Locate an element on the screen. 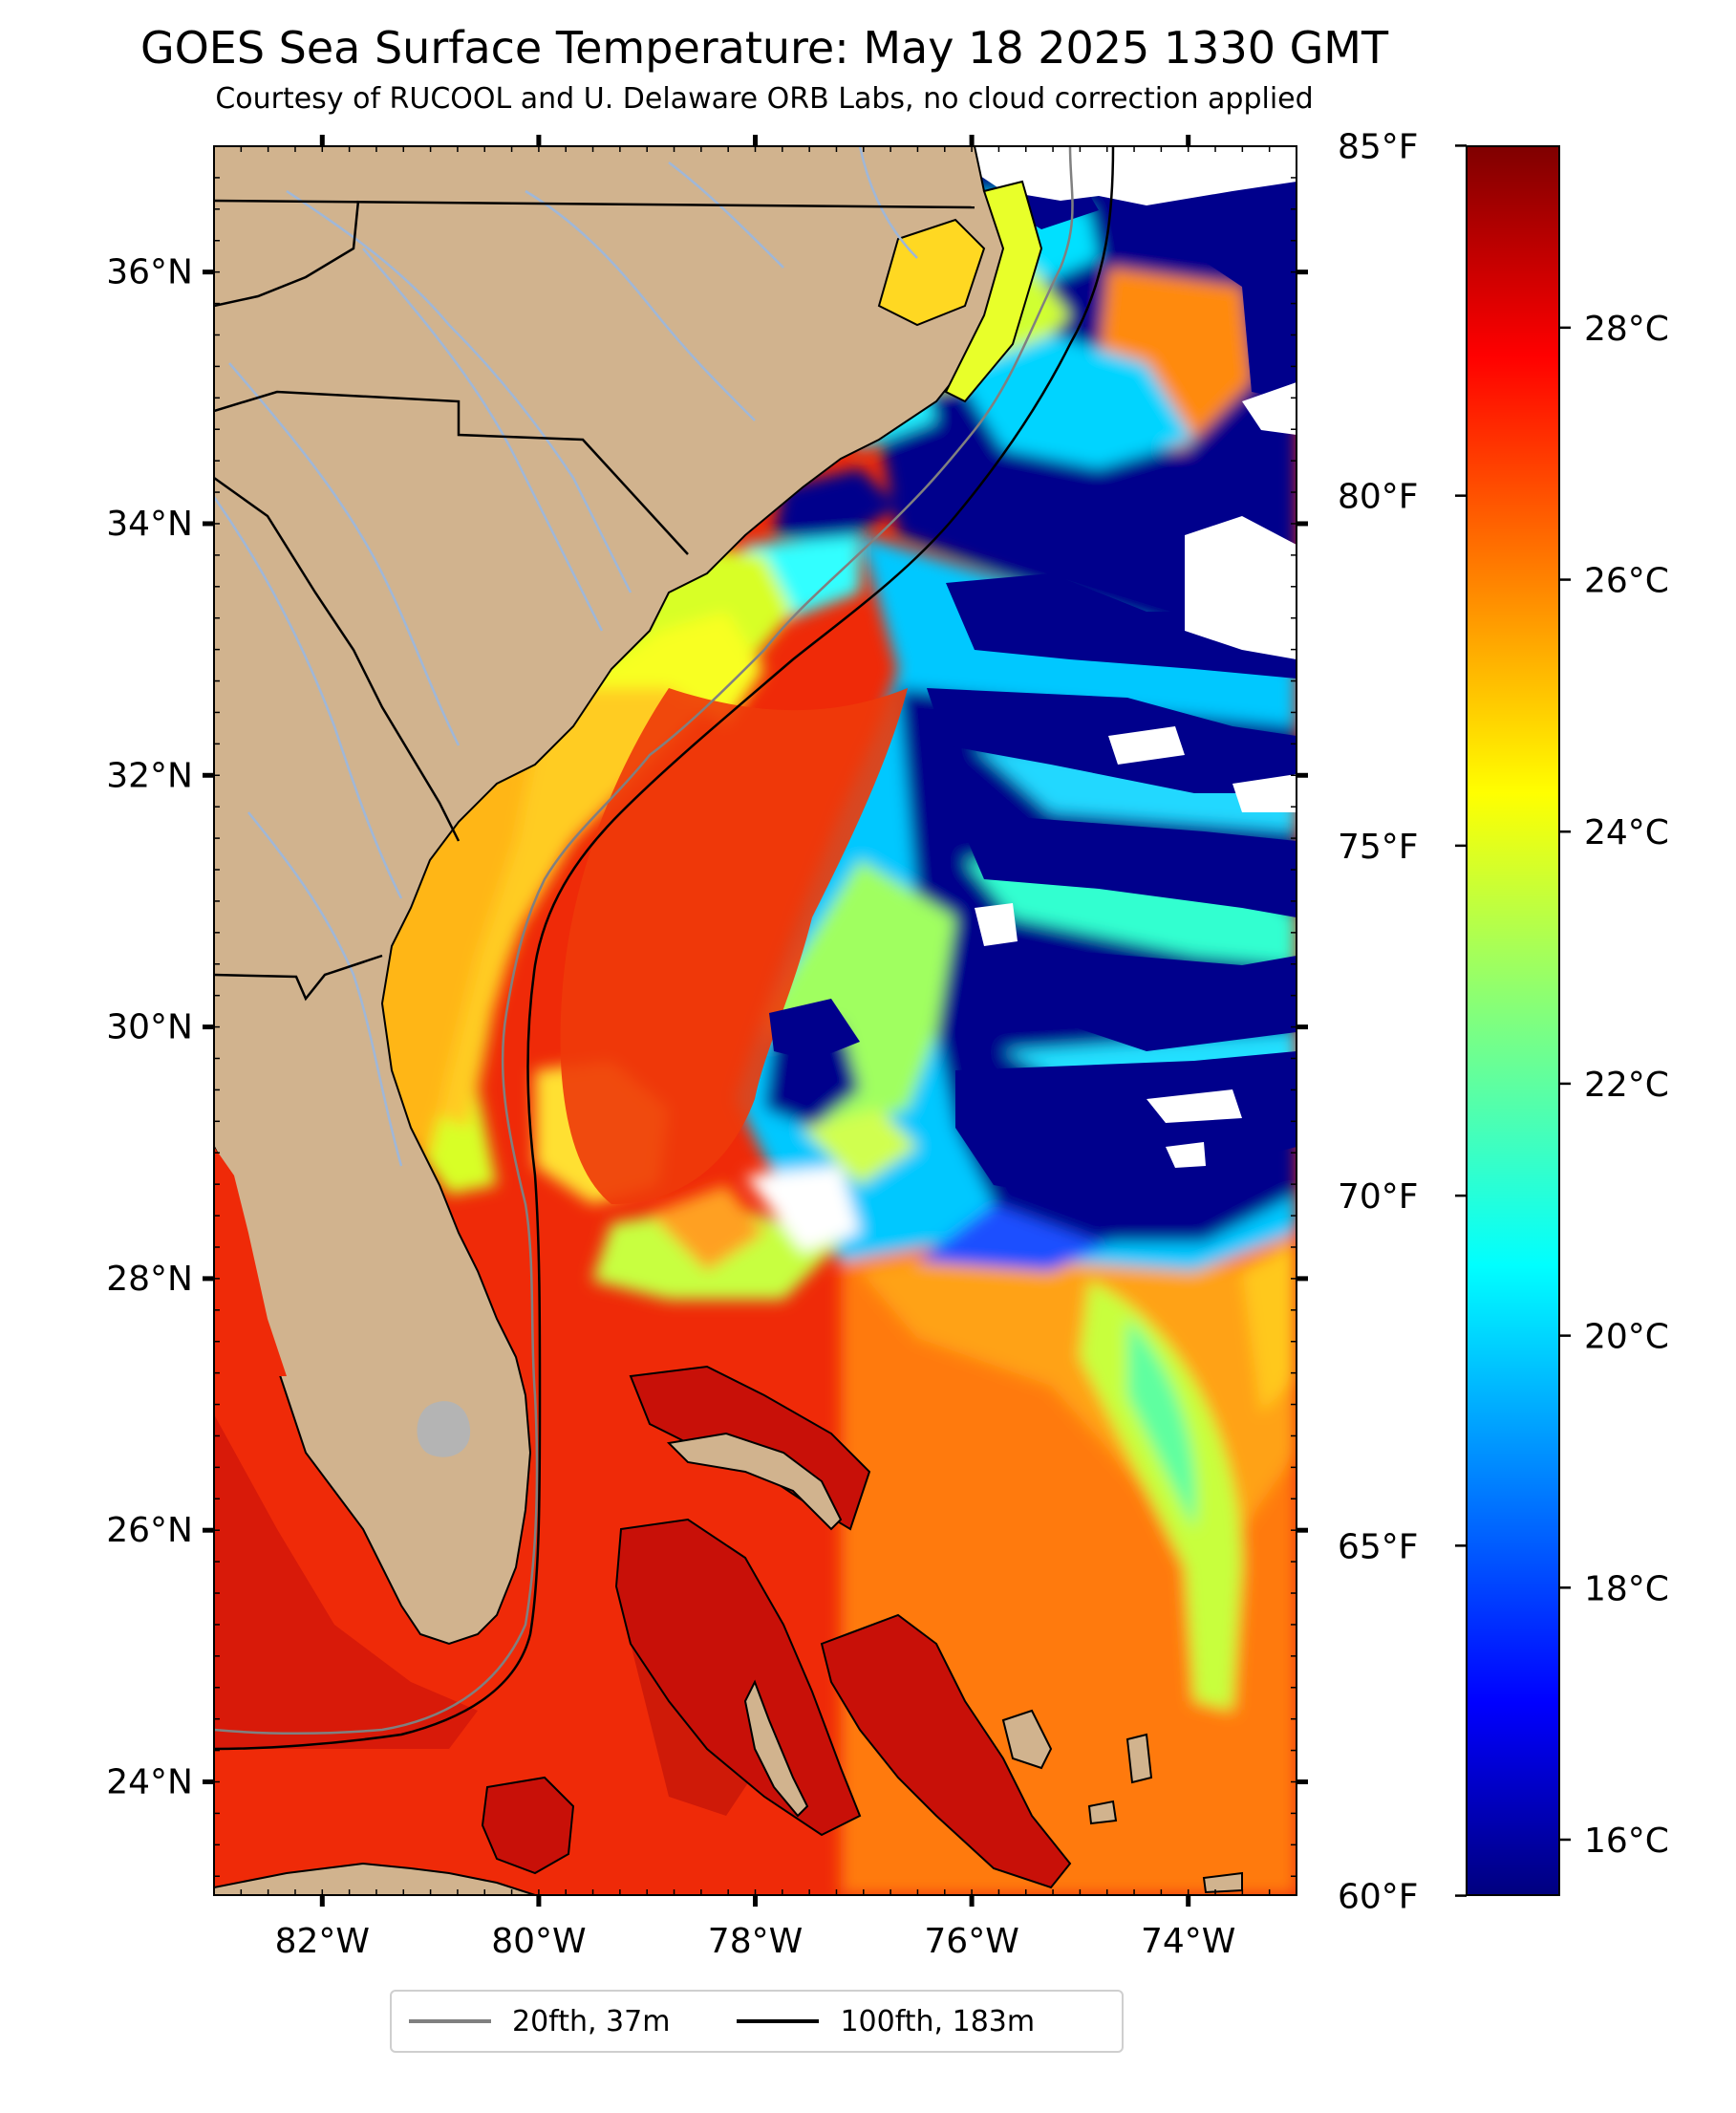  florida-west-coast-water is located at coordinates (250, 1261).